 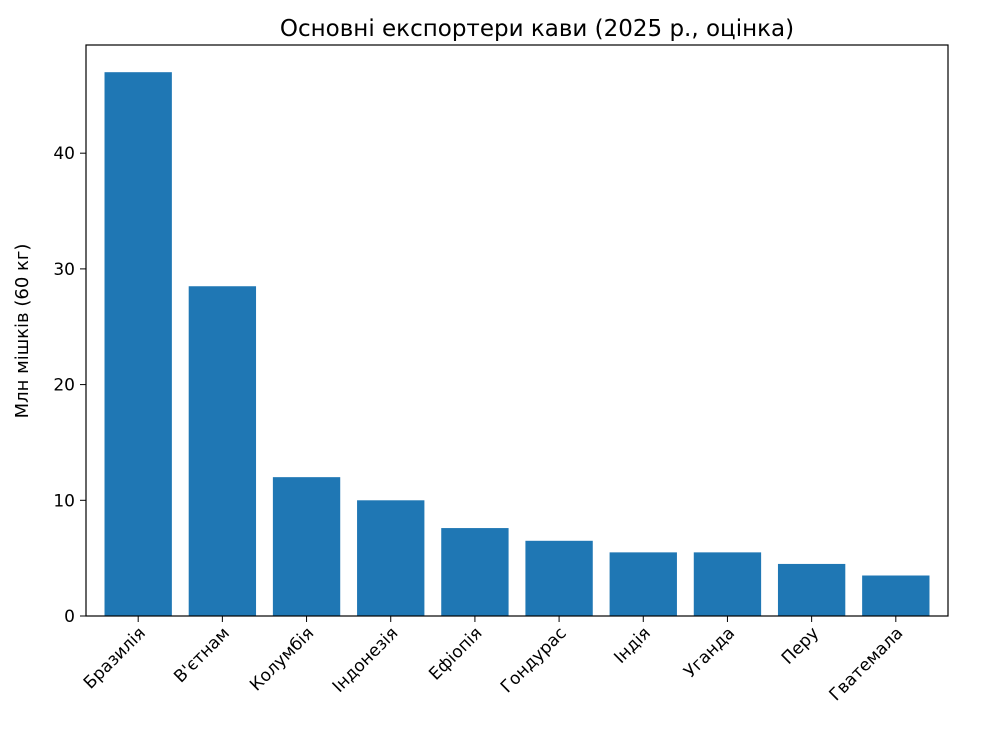 What do you see at coordinates (64, 270) in the screenshot?
I see `y-tick-label: 30` at bounding box center [64, 270].